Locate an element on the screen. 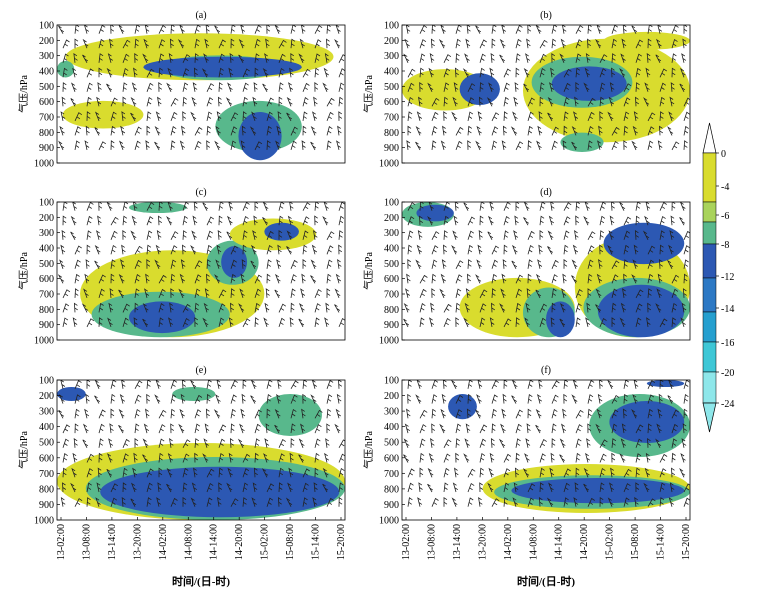 This screenshot has height=596, width=759. y-tick-label: 100 is located at coordinates (391, 203).